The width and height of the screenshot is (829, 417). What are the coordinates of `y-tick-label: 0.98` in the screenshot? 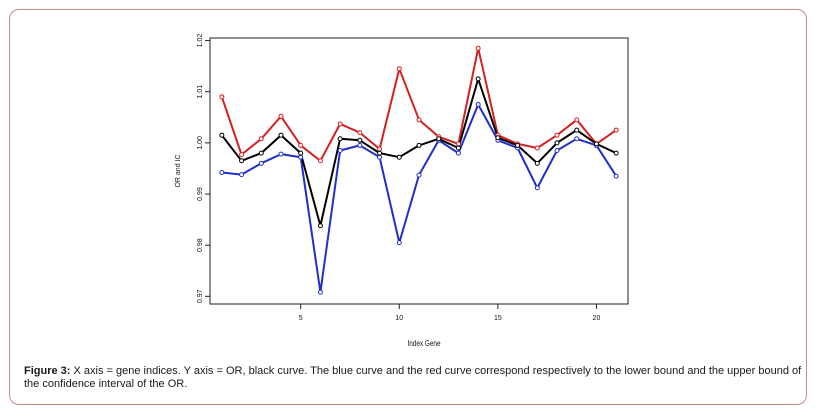 It's located at (200, 245).